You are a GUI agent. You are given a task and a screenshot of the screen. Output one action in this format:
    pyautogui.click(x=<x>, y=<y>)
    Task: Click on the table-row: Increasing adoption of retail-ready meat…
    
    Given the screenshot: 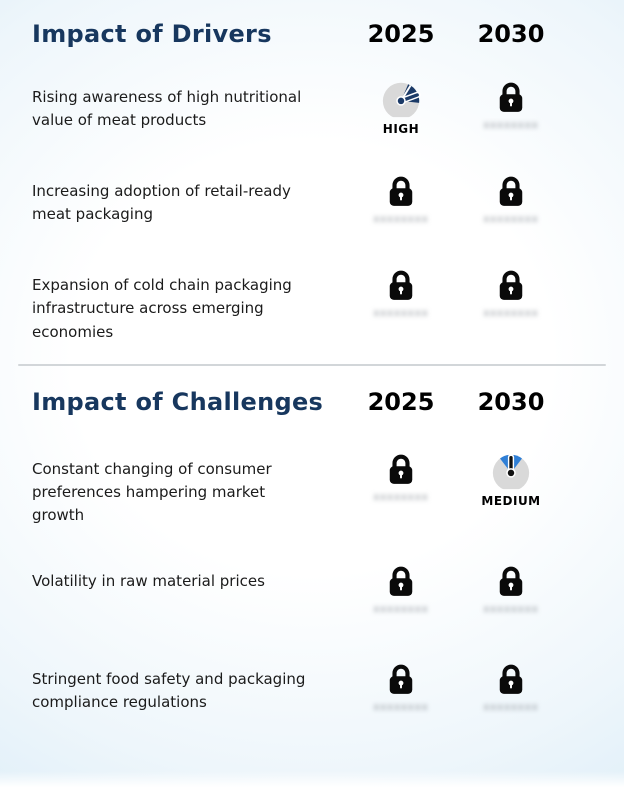 What is the action you would take?
    pyautogui.click(x=312, y=204)
    